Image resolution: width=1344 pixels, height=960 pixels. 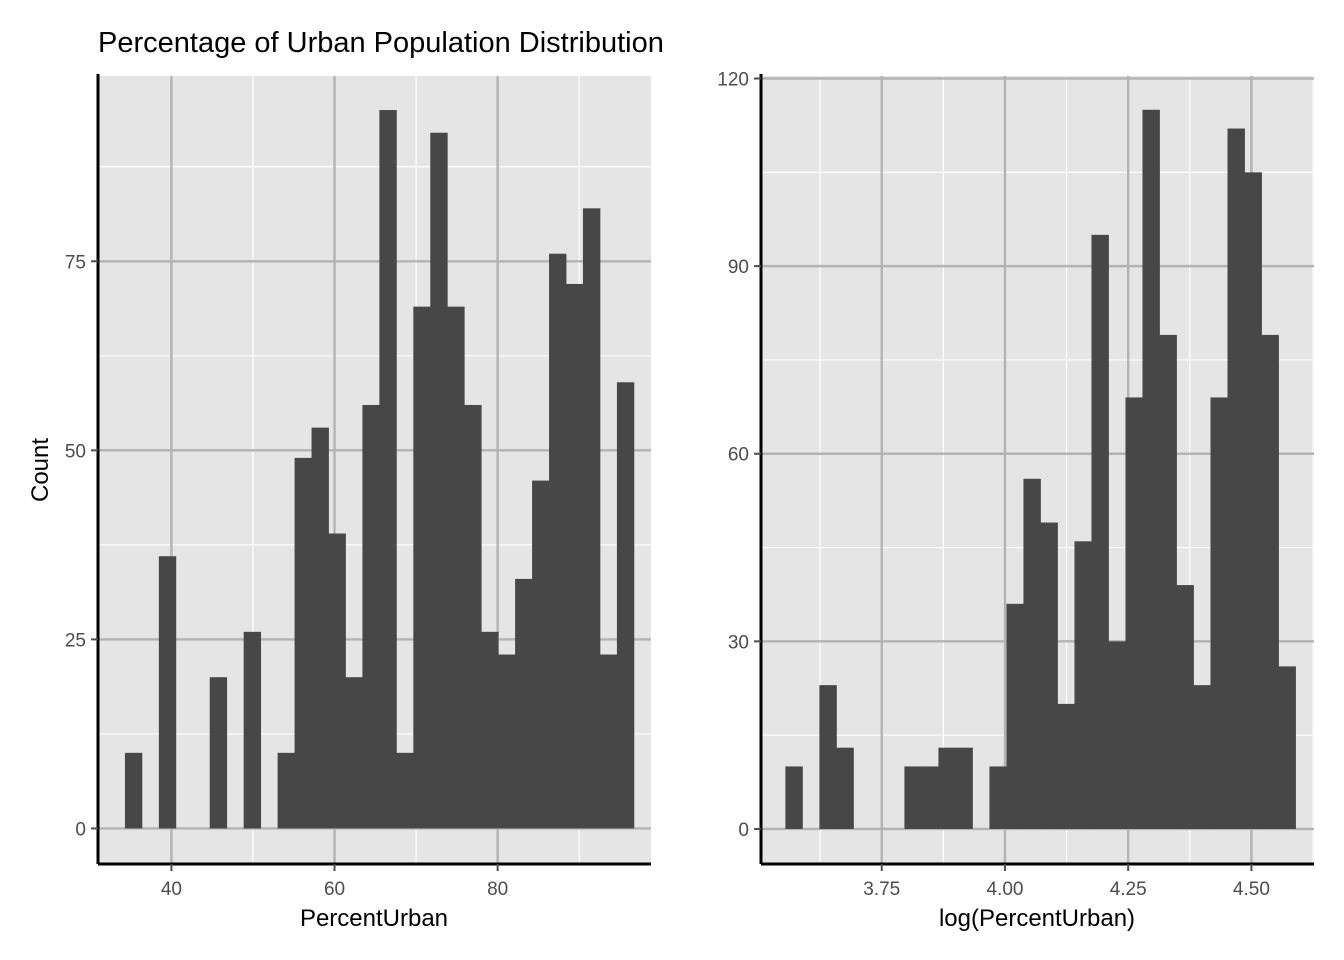 What do you see at coordinates (171, 889) in the screenshot?
I see `x-tick-label: 40` at bounding box center [171, 889].